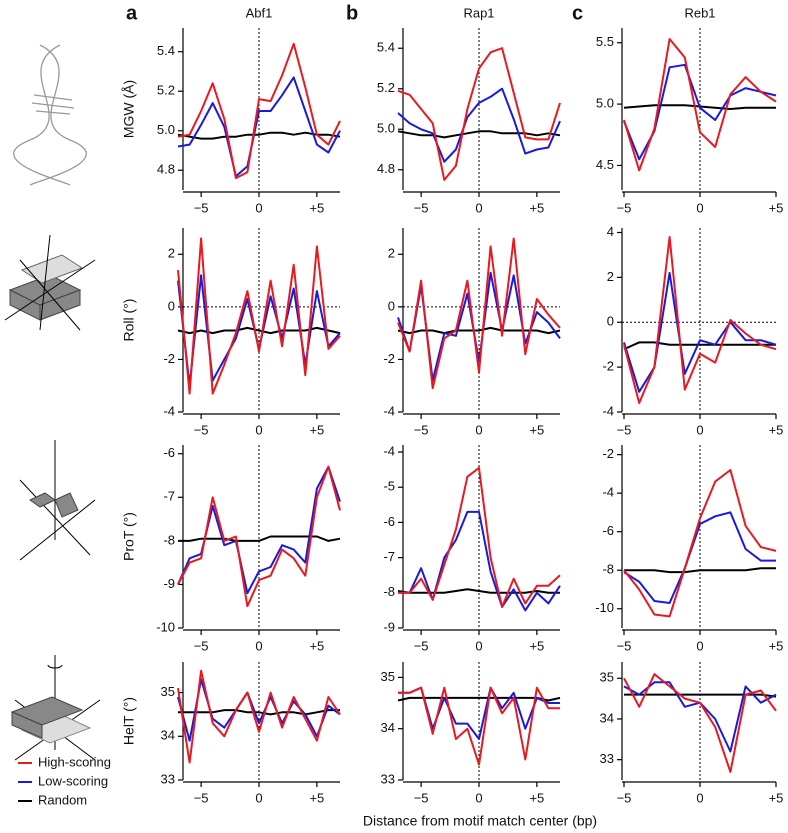 This screenshot has height=833, width=788. Describe the element at coordinates (577, 13) in the screenshot. I see `panel-letter: c` at that location.